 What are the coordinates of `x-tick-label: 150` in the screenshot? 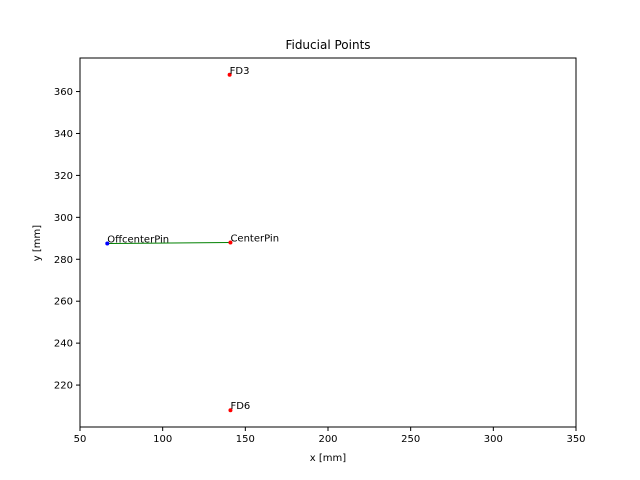 It's located at (245, 439).